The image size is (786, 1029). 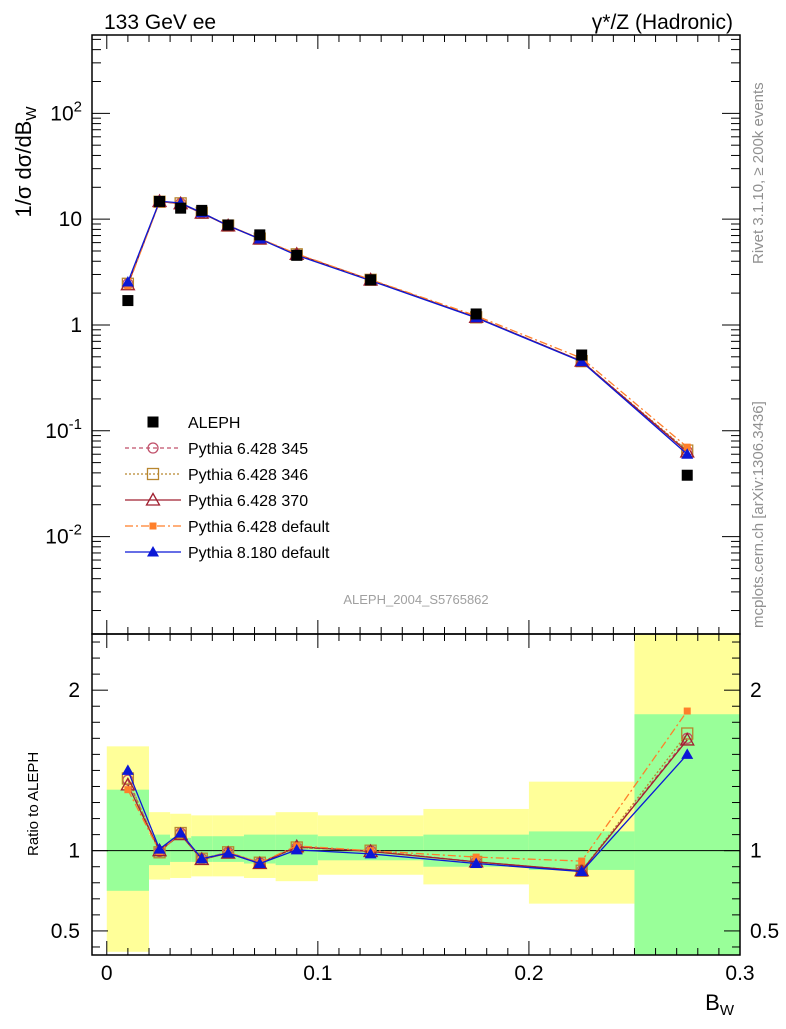 I want to click on ratio-tick-label-left: 2, so click(x=74, y=690).